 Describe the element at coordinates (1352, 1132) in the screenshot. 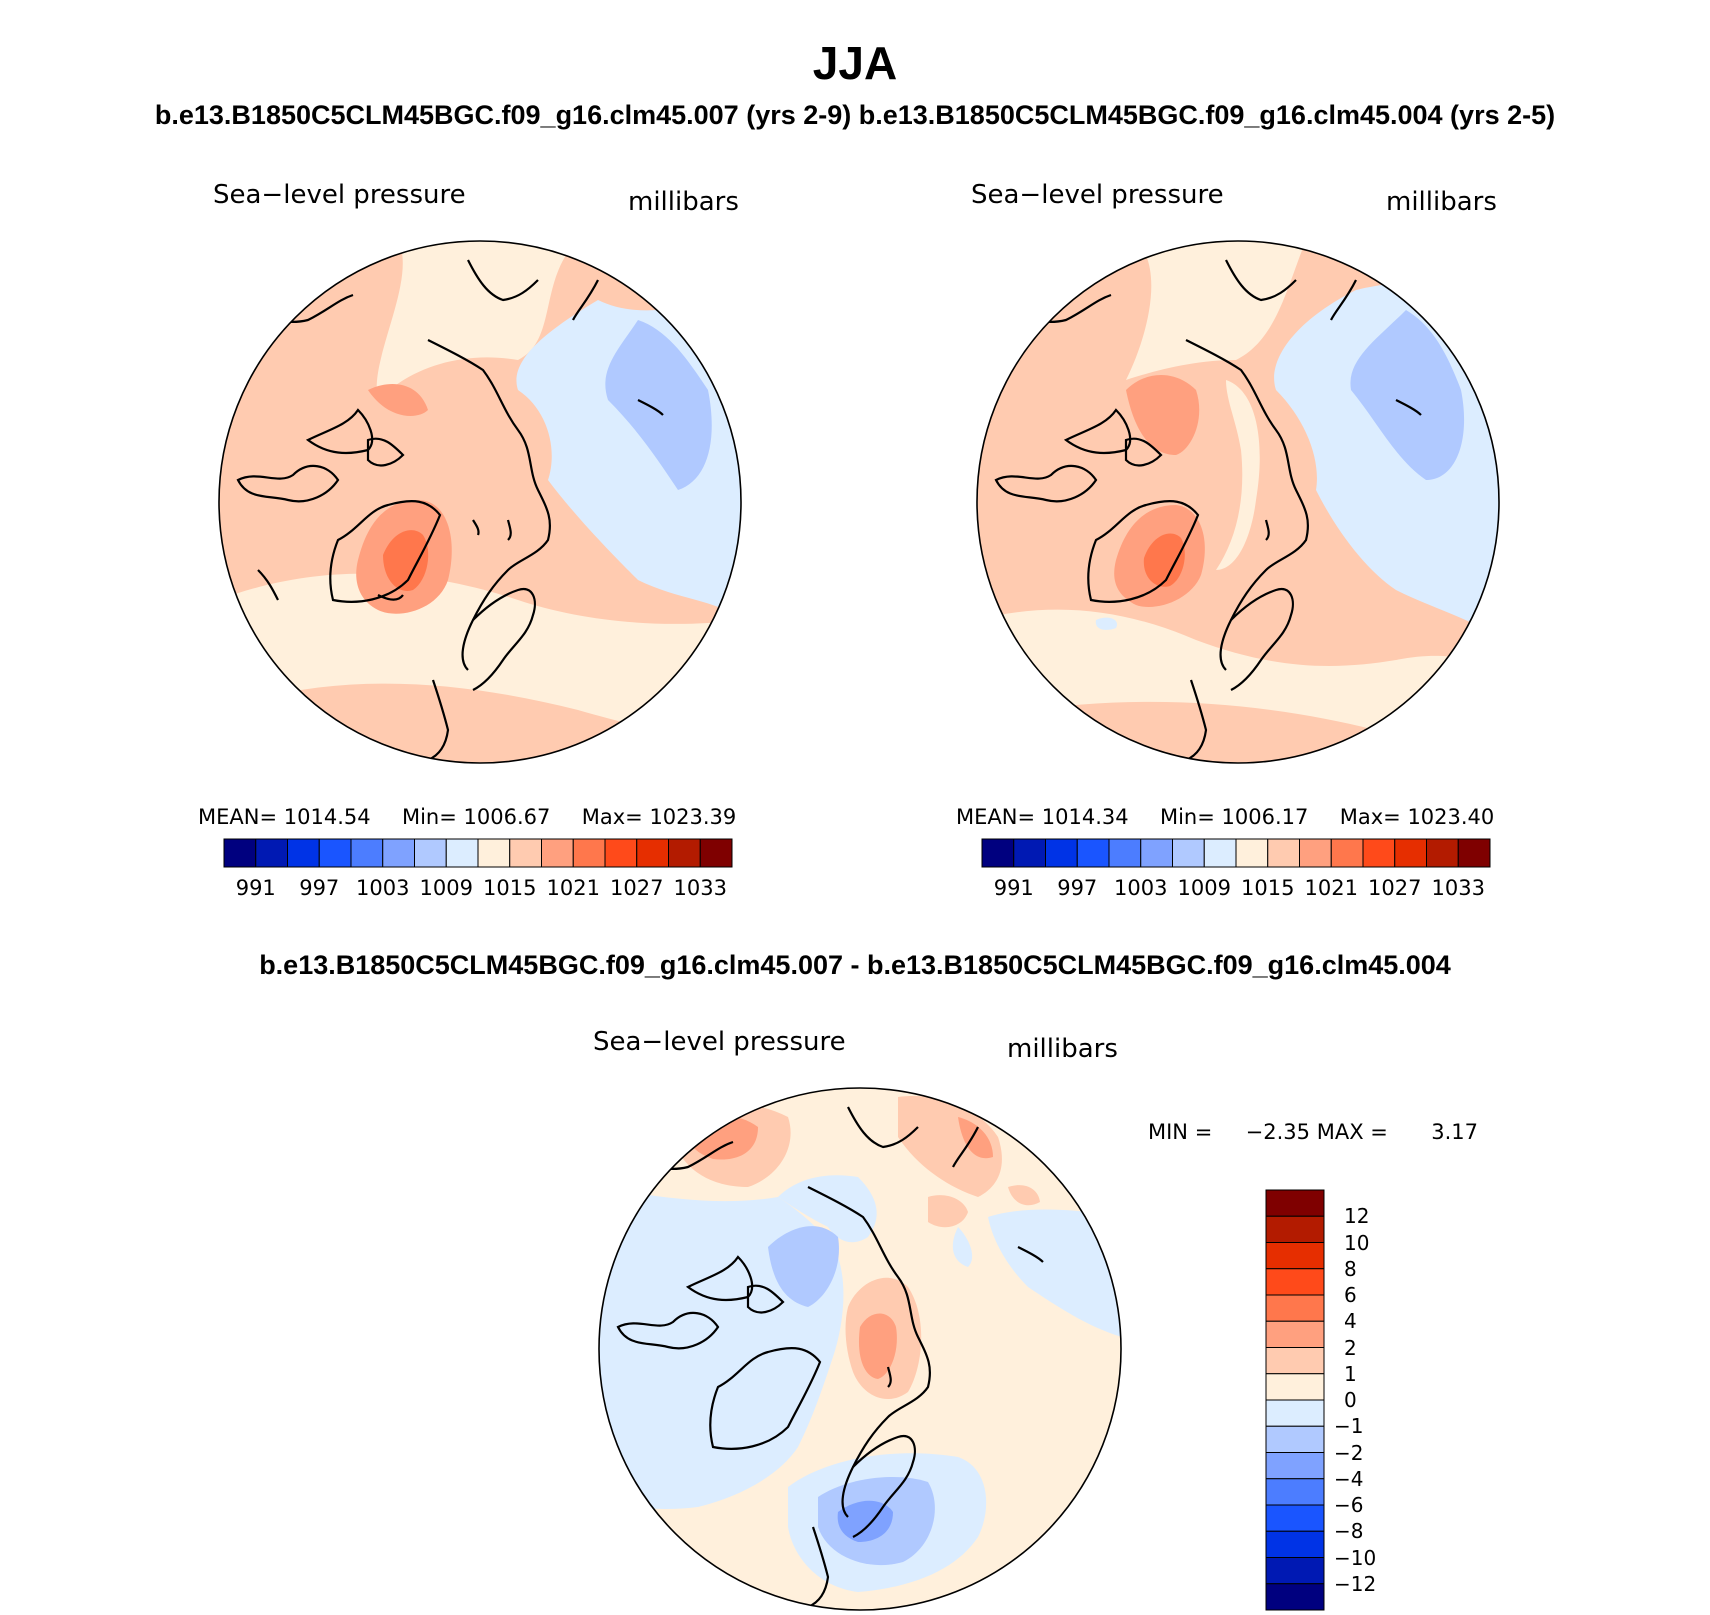

I see `diff-max-label: MAX =` at that location.